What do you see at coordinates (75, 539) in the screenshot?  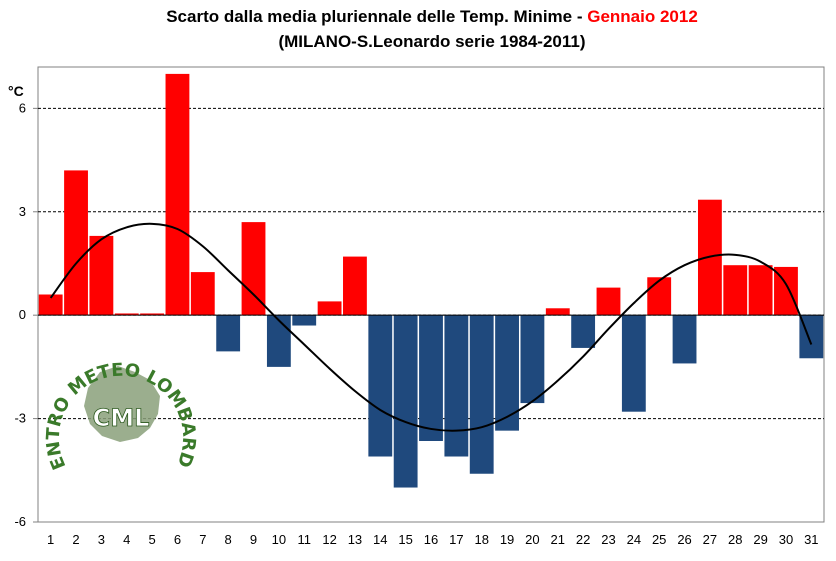 I see `x-tick-label: 2` at bounding box center [75, 539].